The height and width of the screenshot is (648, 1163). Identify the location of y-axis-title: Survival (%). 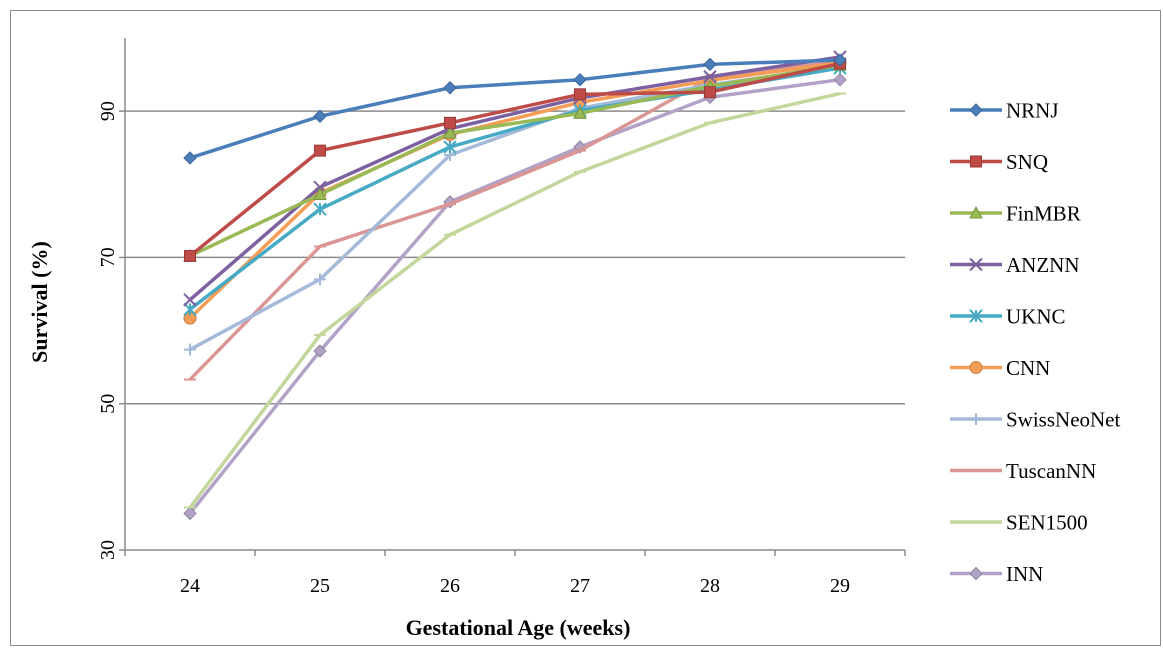
(39, 302).